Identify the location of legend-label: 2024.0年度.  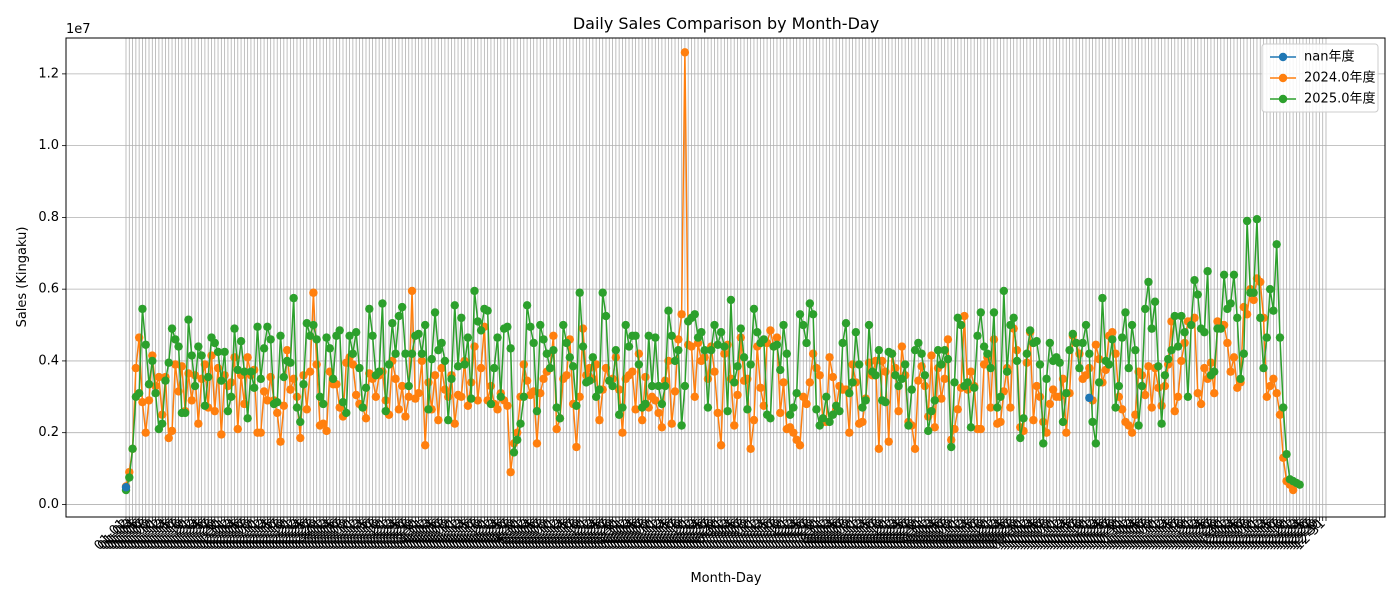
(1340, 78).